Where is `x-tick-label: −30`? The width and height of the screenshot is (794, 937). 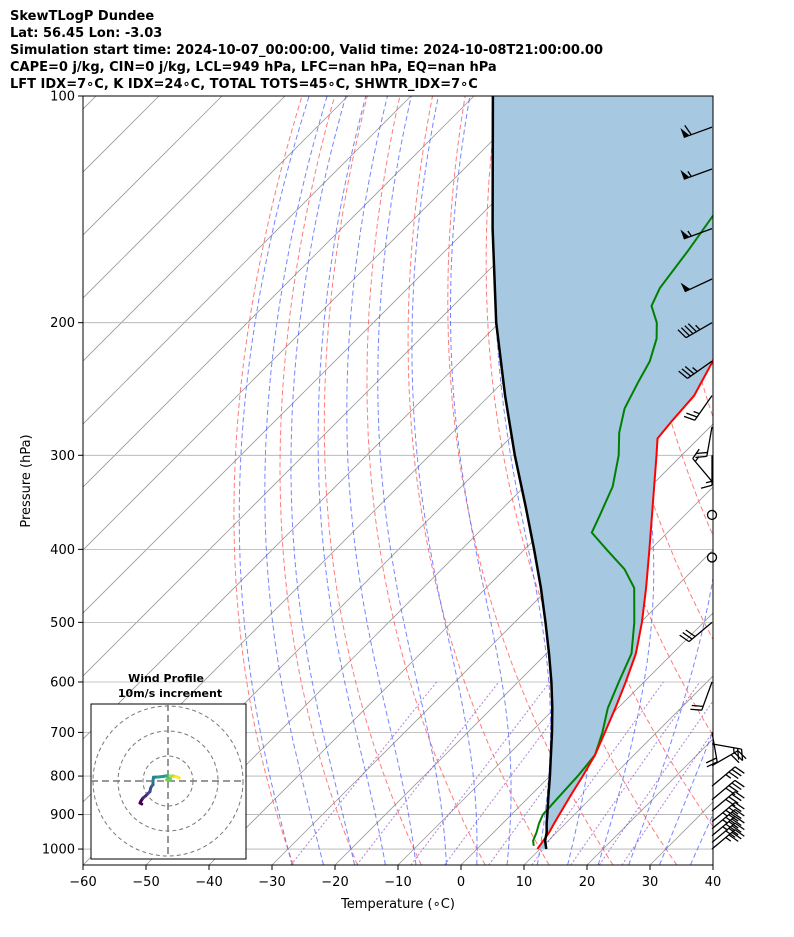 x-tick-label: −30 is located at coordinates (271, 882).